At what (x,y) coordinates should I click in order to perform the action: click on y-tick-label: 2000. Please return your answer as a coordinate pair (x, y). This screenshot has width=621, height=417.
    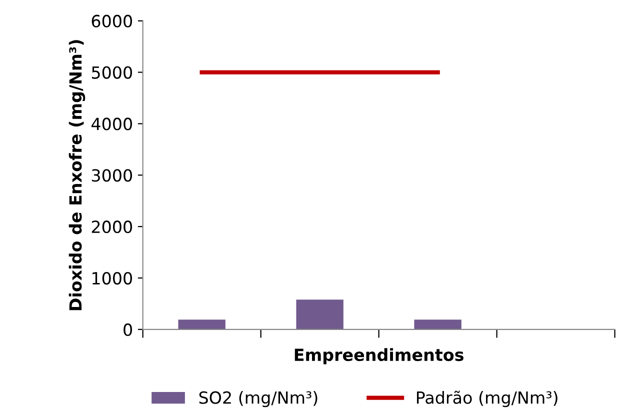
    Looking at the image, I should click on (112, 227).